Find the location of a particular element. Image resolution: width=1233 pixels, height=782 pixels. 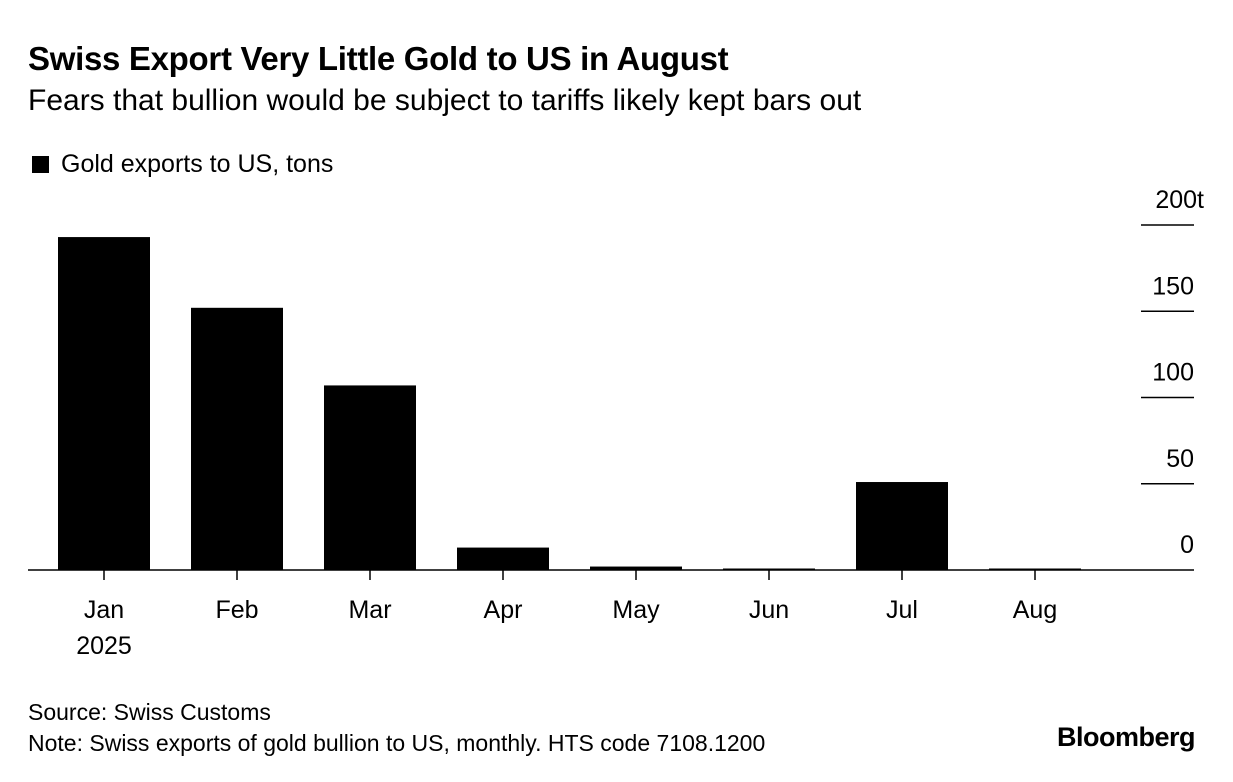

legend-label: Gold exports to US, tons is located at coordinates (197, 164).